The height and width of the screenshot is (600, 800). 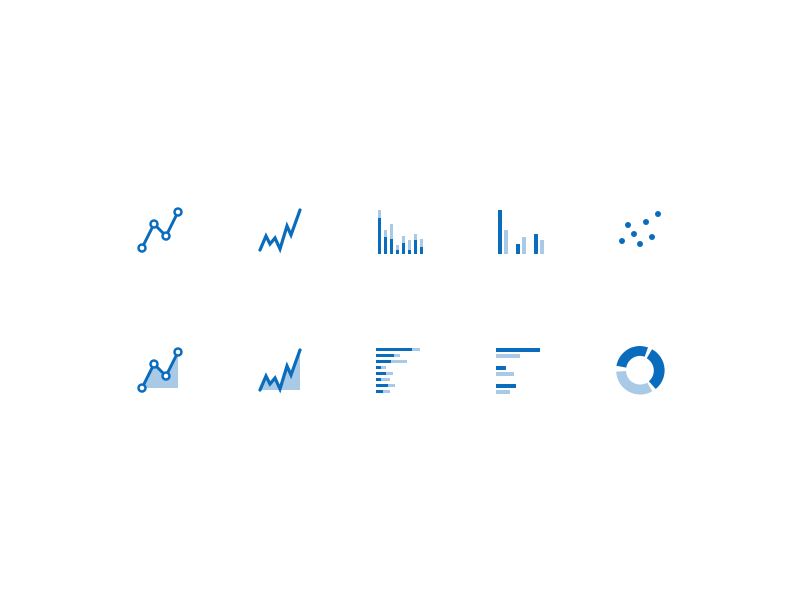 What do you see at coordinates (400, 370) in the screenshot?
I see `grouped-bar-chart-many-icon` at bounding box center [400, 370].